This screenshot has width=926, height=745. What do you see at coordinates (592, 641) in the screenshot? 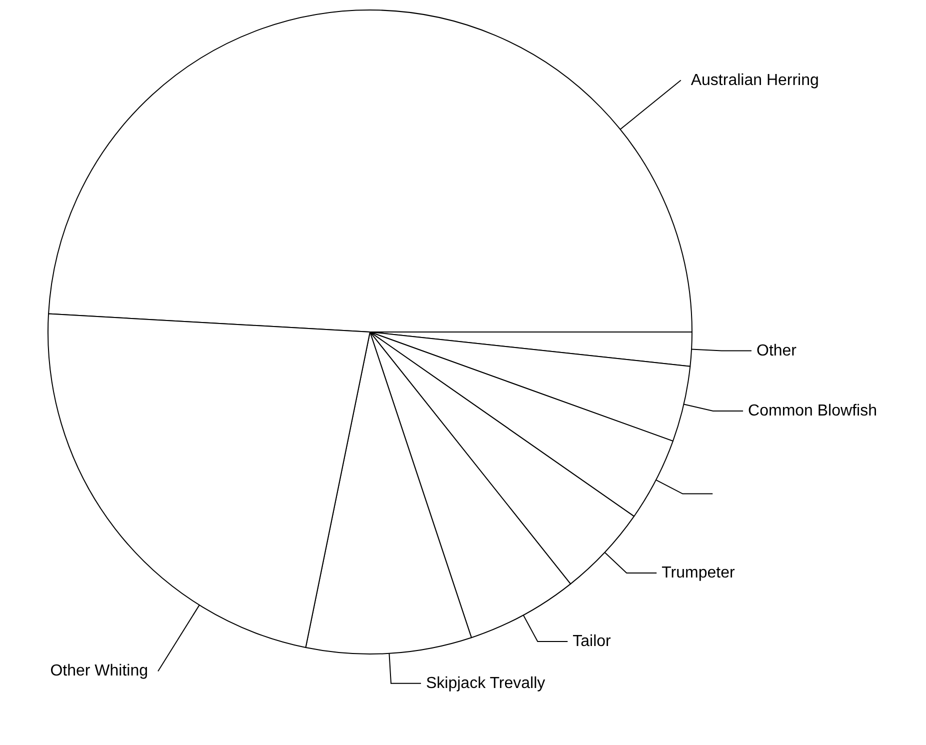
I see `slice-label: Tailor` at bounding box center [592, 641].